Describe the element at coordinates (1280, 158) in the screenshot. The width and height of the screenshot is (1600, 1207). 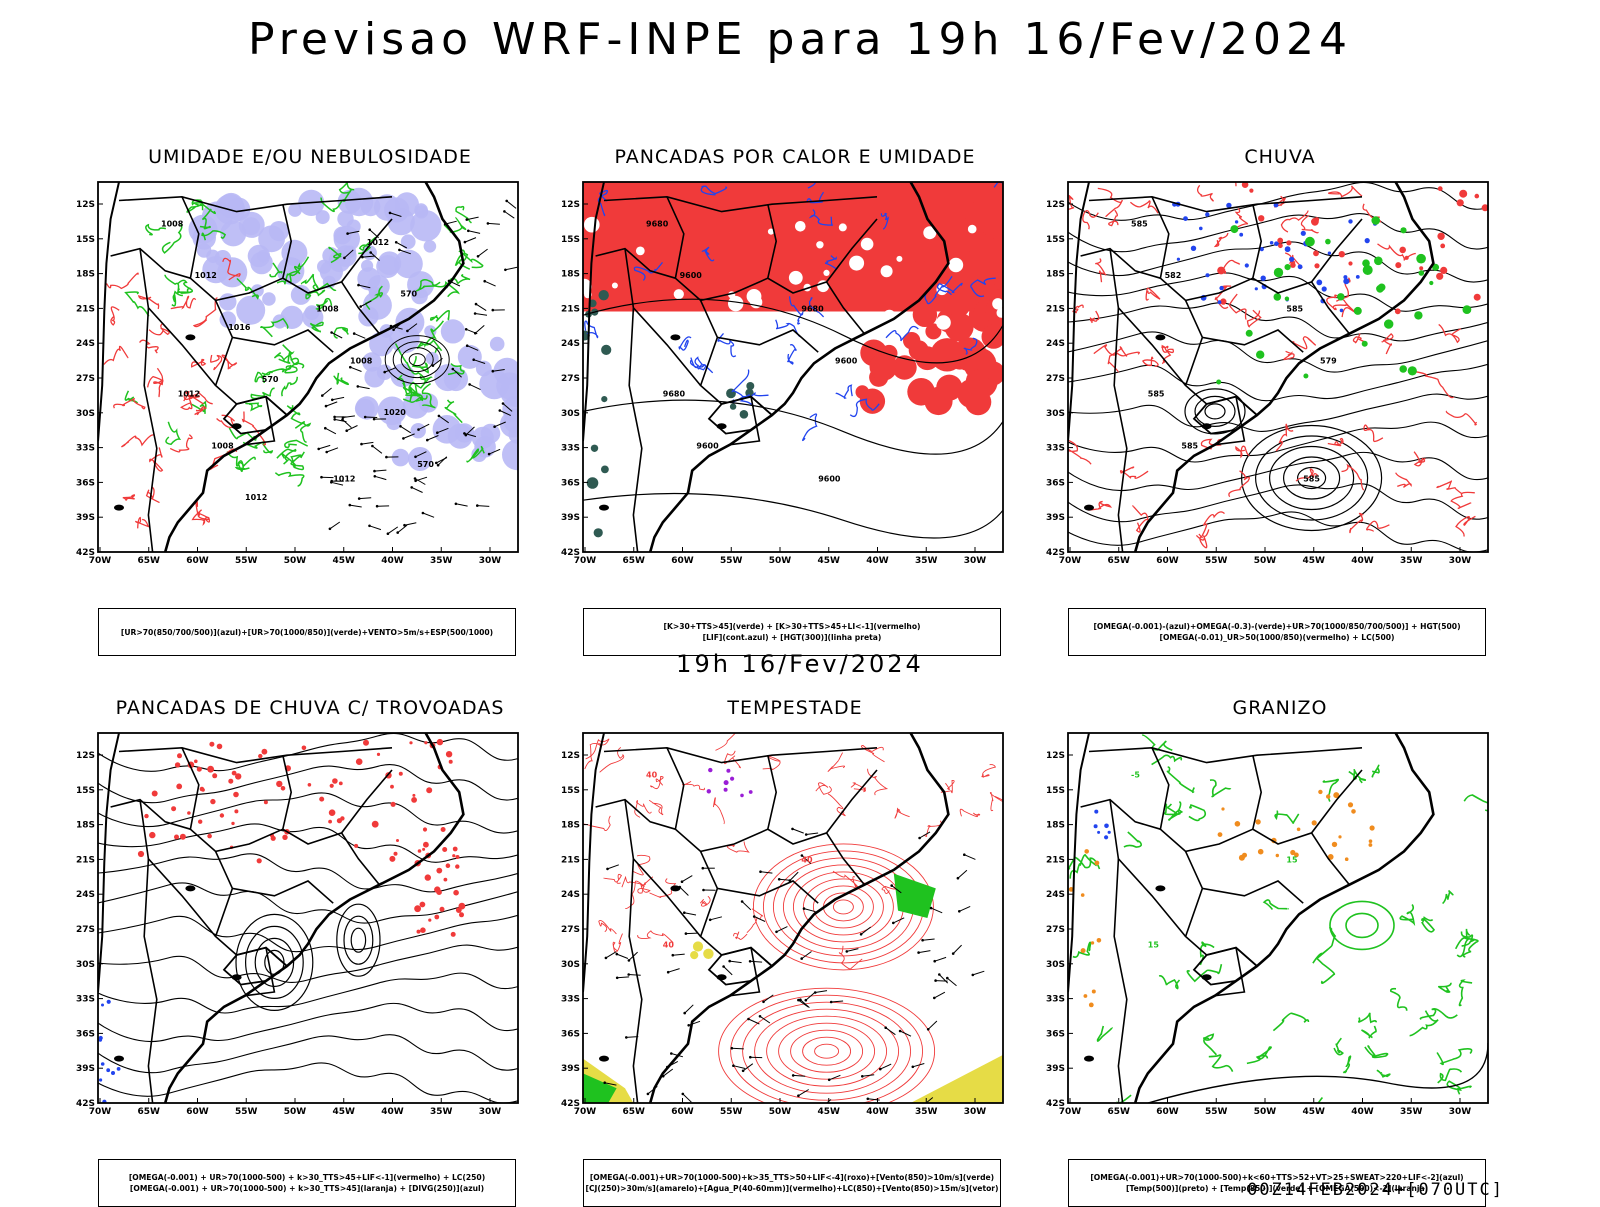
I see `panel-title-chuva: CHUVA` at that location.